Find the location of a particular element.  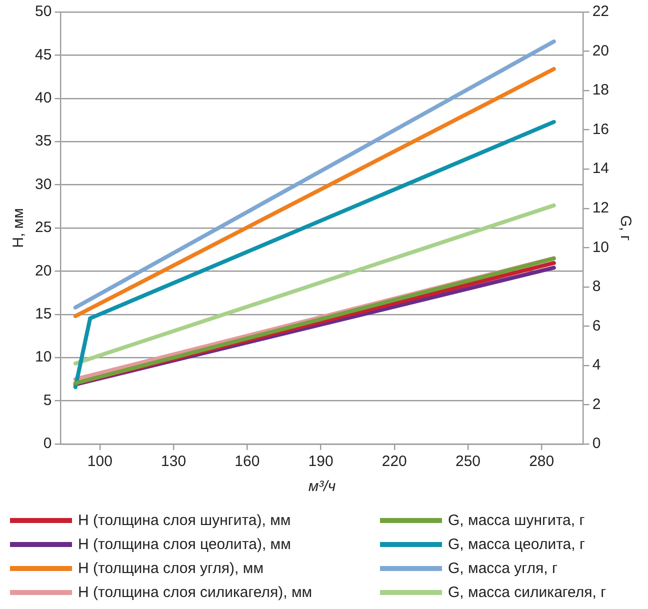

x-tick-label: 280 is located at coordinates (541, 461).